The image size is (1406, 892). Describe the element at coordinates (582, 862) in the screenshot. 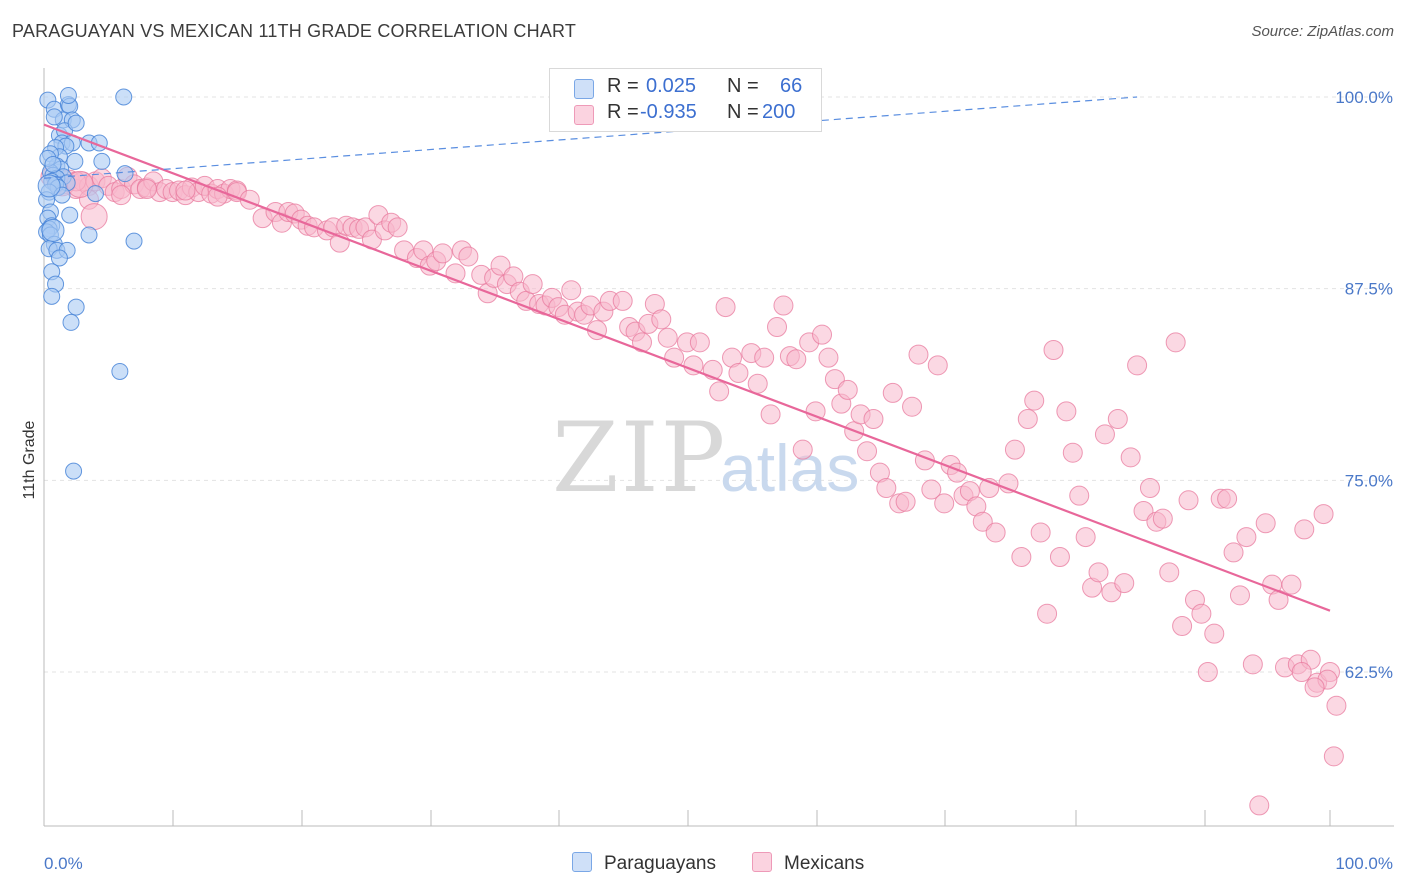

I see `paraguayans-swatch` at that location.